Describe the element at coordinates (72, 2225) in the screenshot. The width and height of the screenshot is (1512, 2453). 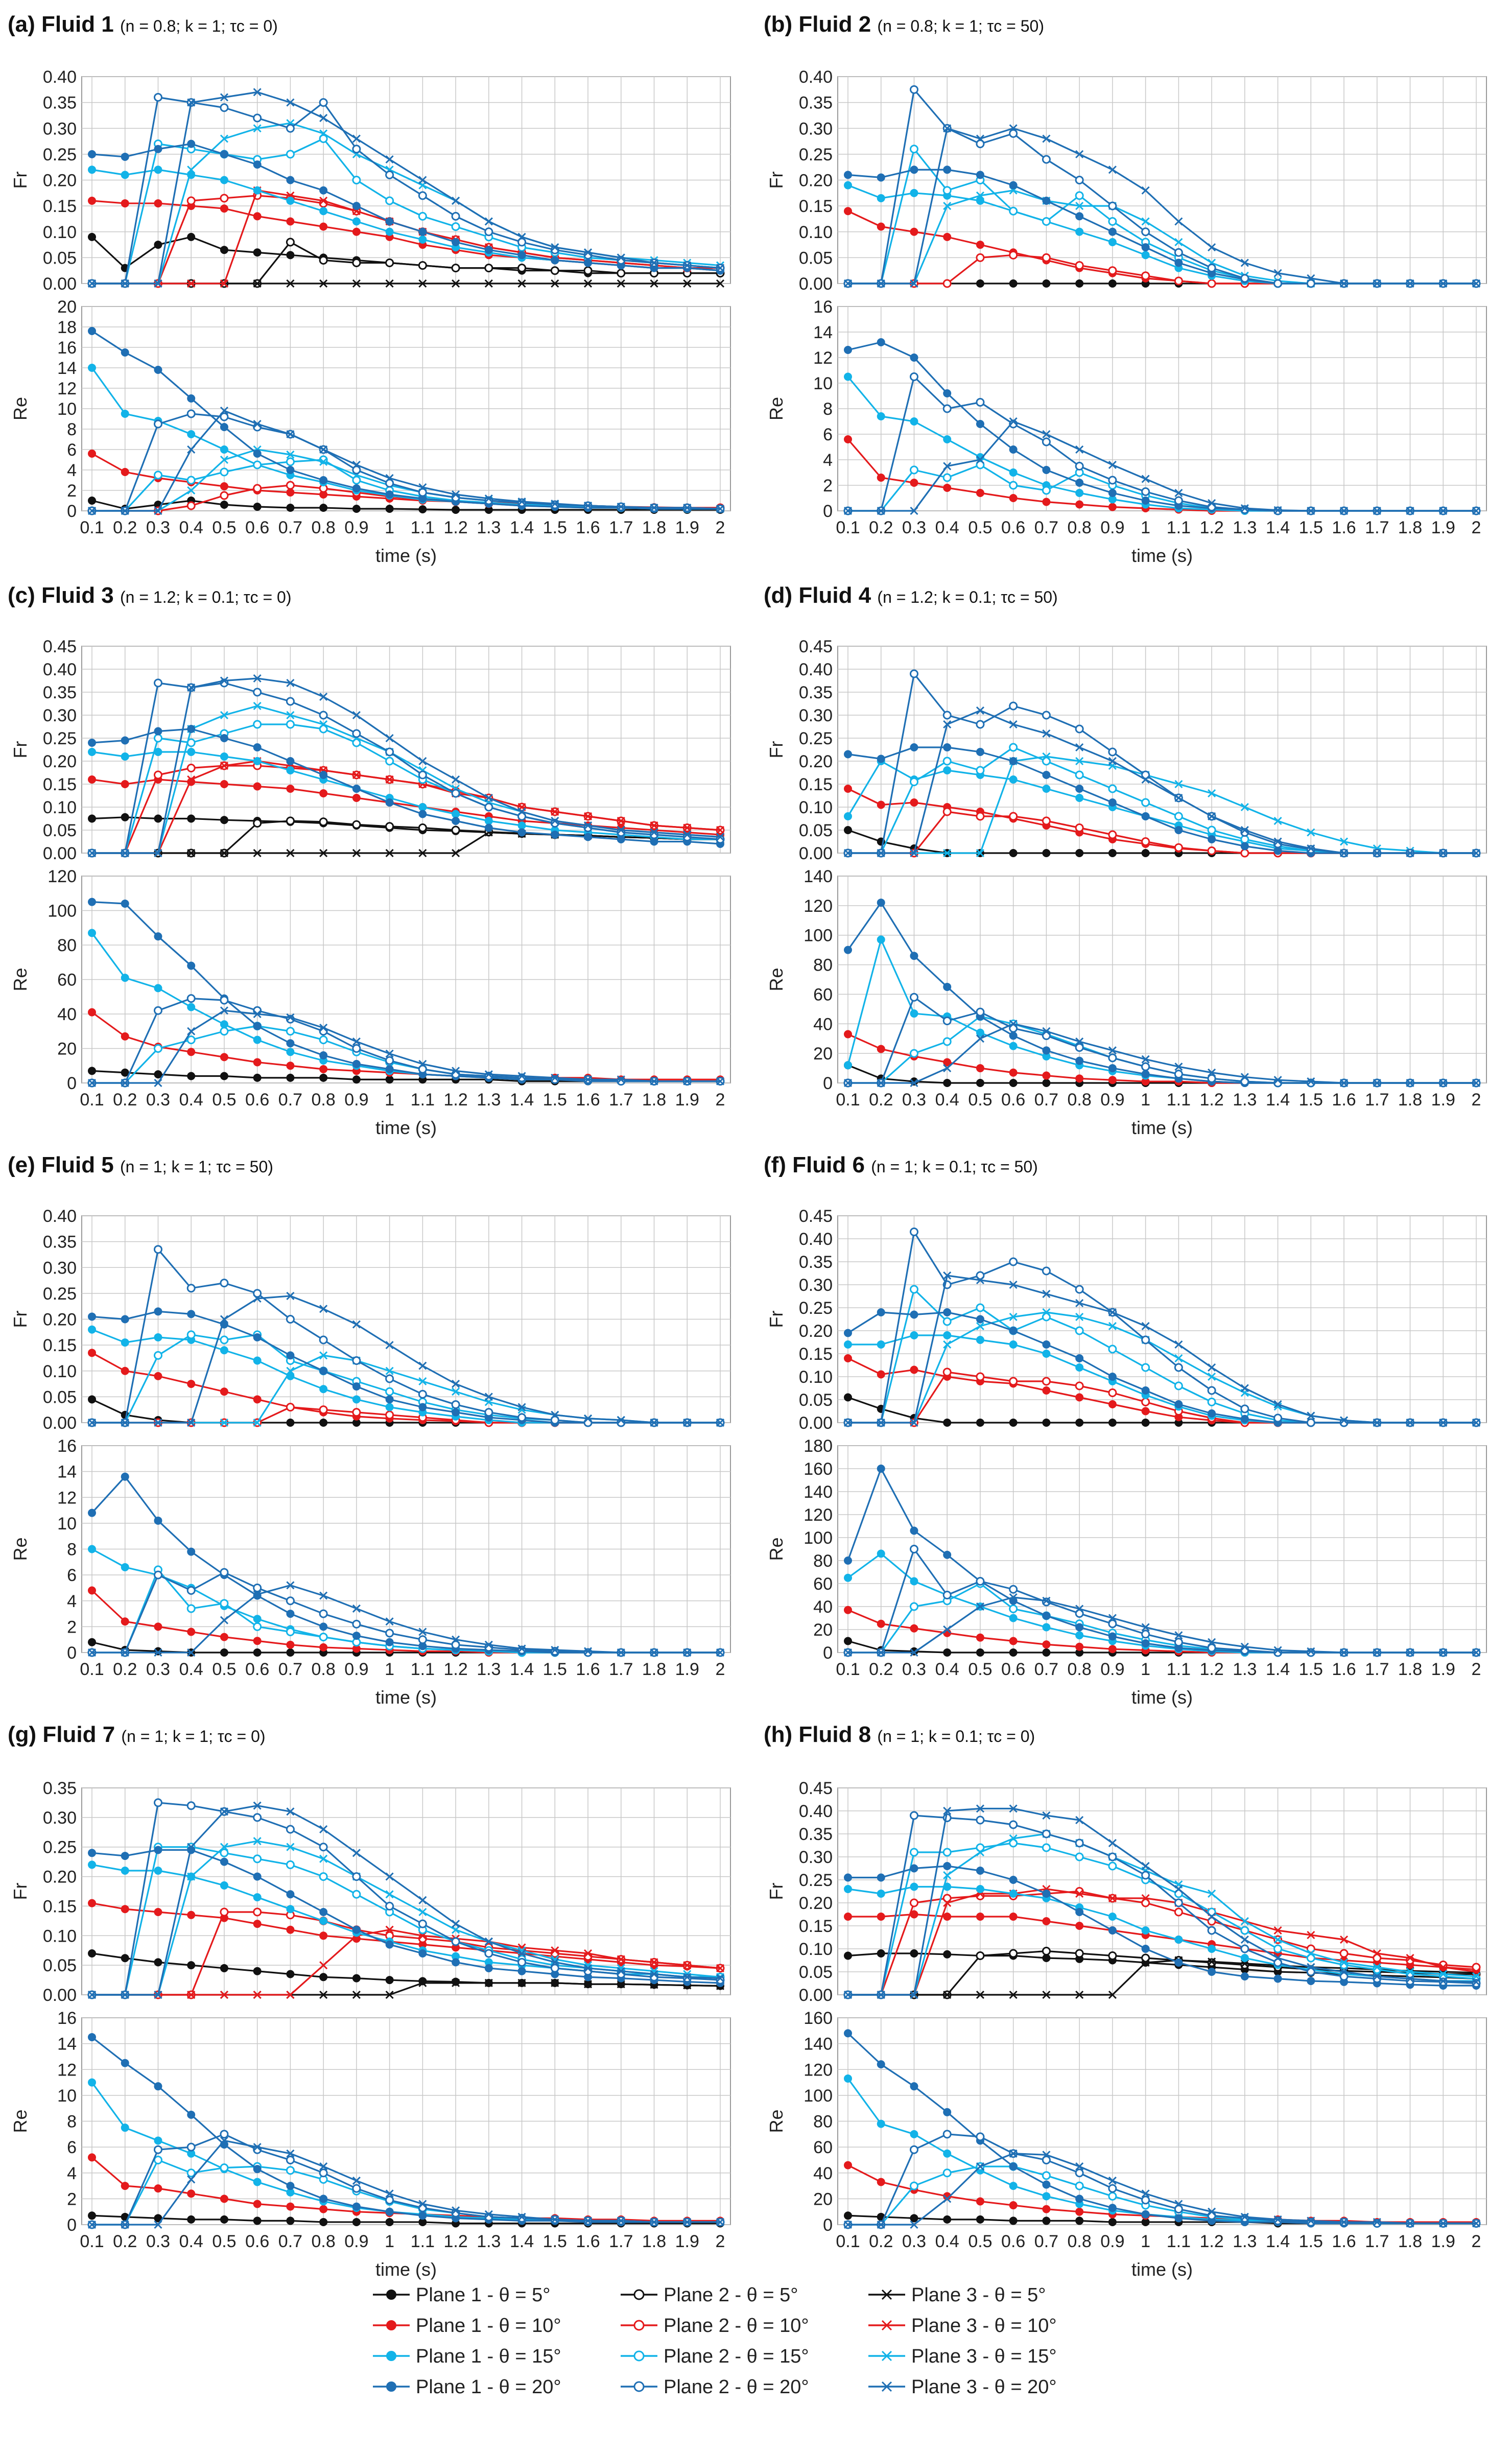
I see `y-tick-label: 0` at that location.